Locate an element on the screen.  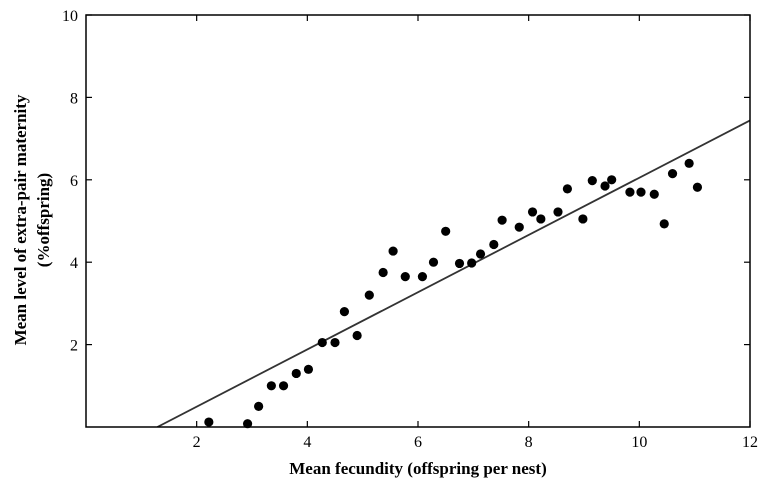
x-tick-label: 6 is located at coordinates (418, 442).